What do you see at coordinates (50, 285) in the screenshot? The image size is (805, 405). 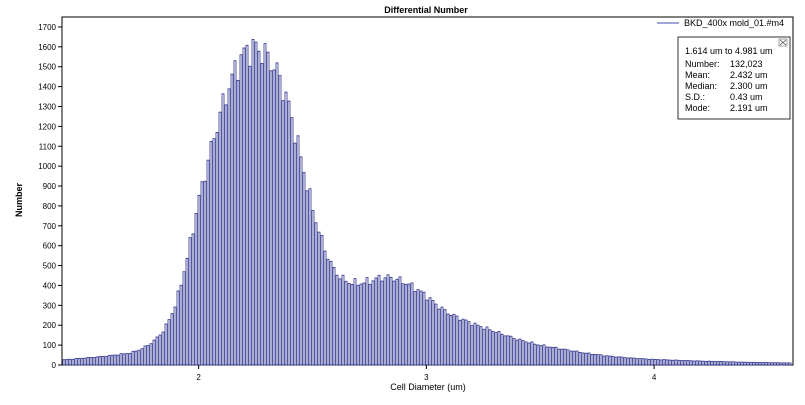 I see `y-tick-label: 400` at bounding box center [50, 285].